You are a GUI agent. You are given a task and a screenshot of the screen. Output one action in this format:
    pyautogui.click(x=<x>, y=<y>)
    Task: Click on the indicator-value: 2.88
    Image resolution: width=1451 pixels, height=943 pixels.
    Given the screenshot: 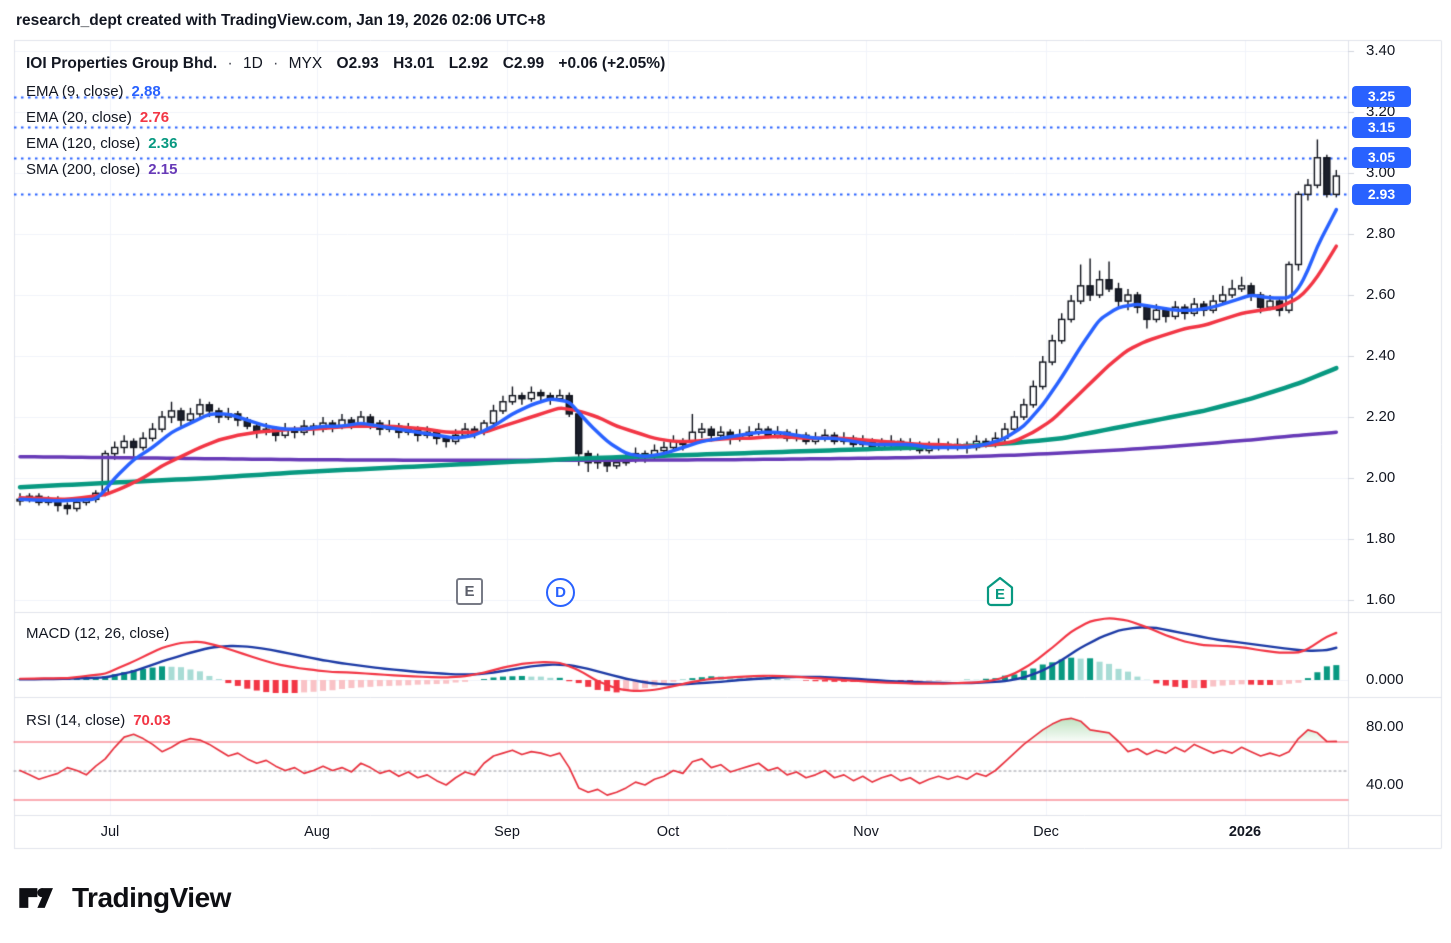 What is the action you would take?
    pyautogui.click(x=146, y=91)
    